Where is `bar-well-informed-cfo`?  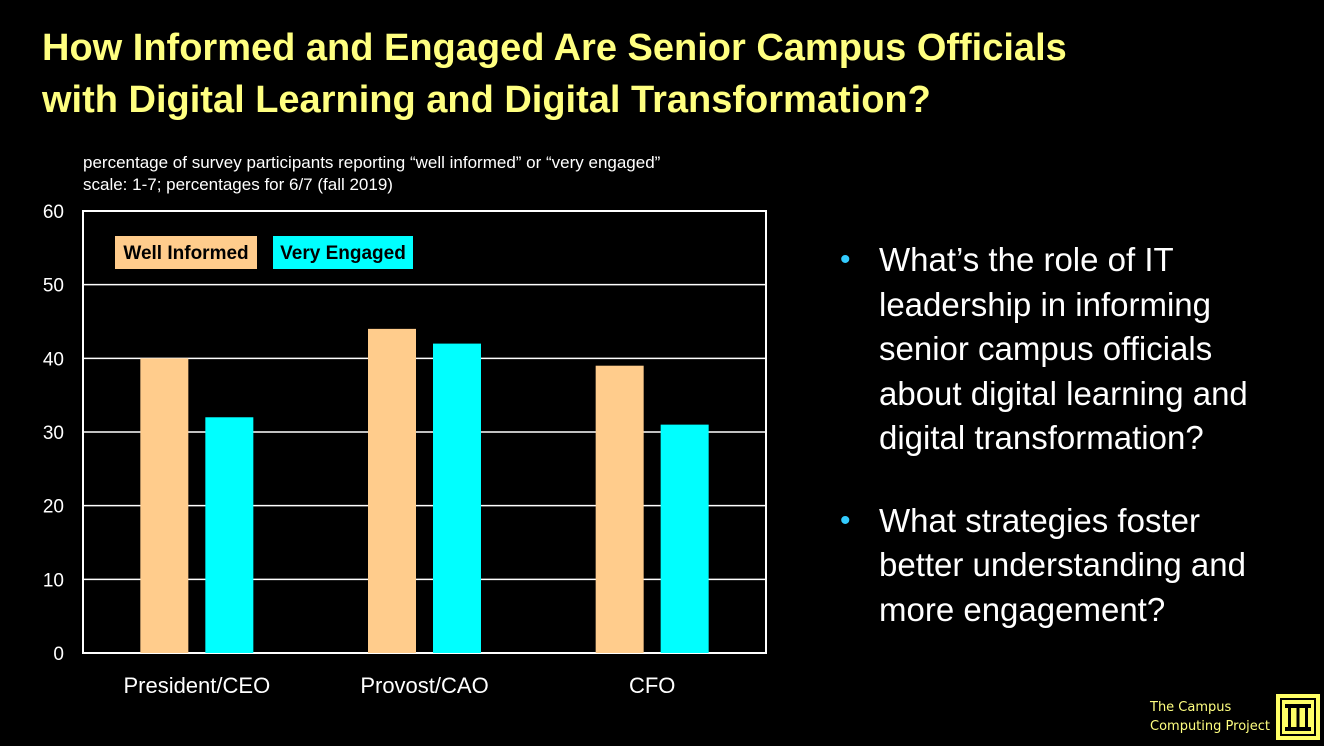
bar-well-informed-cfo is located at coordinates (619, 509).